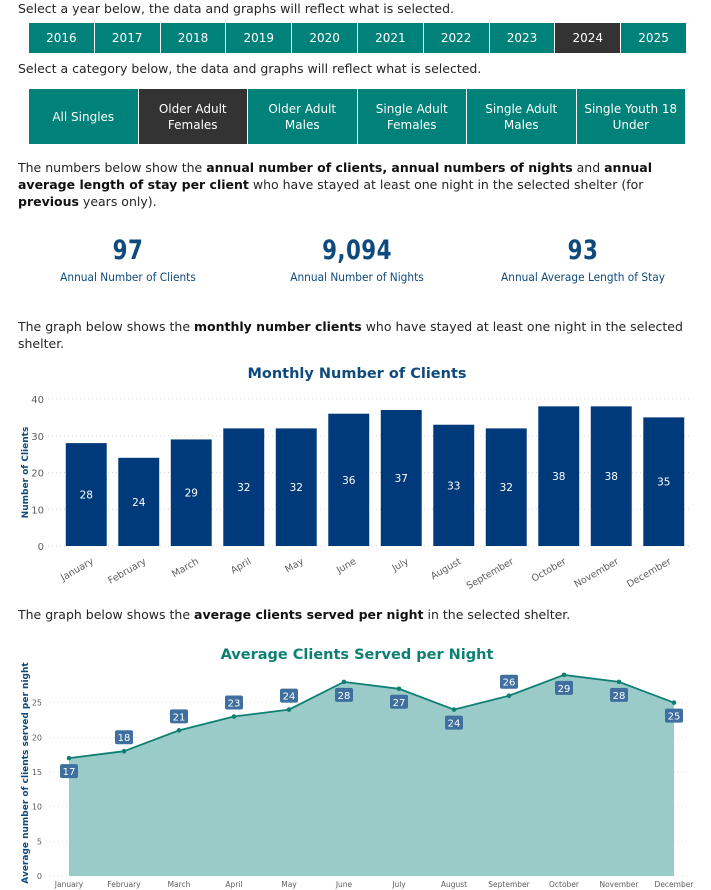 This screenshot has height=890, width=711. What do you see at coordinates (346, 566) in the screenshot?
I see `x-tick-label: June` at bounding box center [346, 566].